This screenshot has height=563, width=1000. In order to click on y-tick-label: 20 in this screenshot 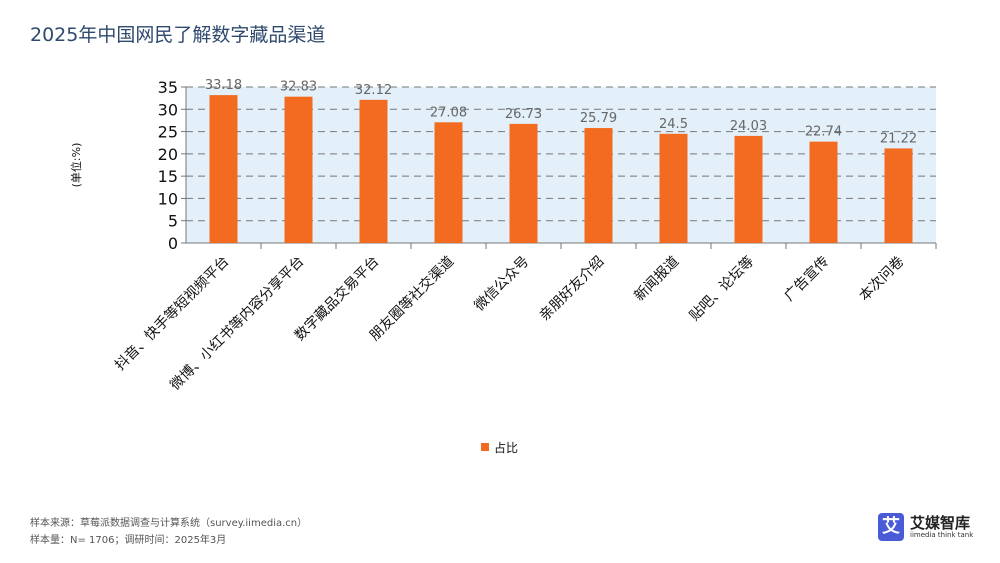, I will do `click(168, 154)`.